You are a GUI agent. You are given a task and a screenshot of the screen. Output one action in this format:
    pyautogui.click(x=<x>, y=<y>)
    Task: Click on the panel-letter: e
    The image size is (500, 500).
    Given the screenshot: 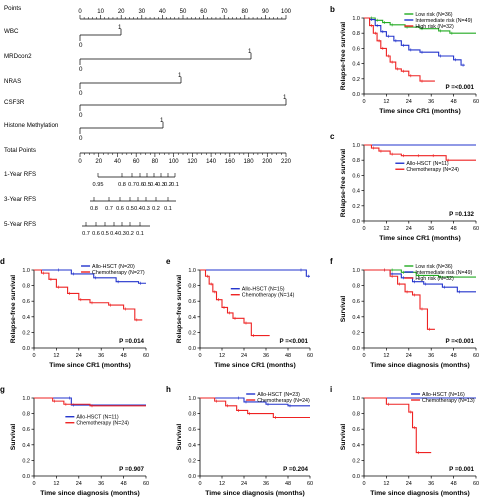 What is the action you would take?
    pyautogui.click(x=168, y=261)
    